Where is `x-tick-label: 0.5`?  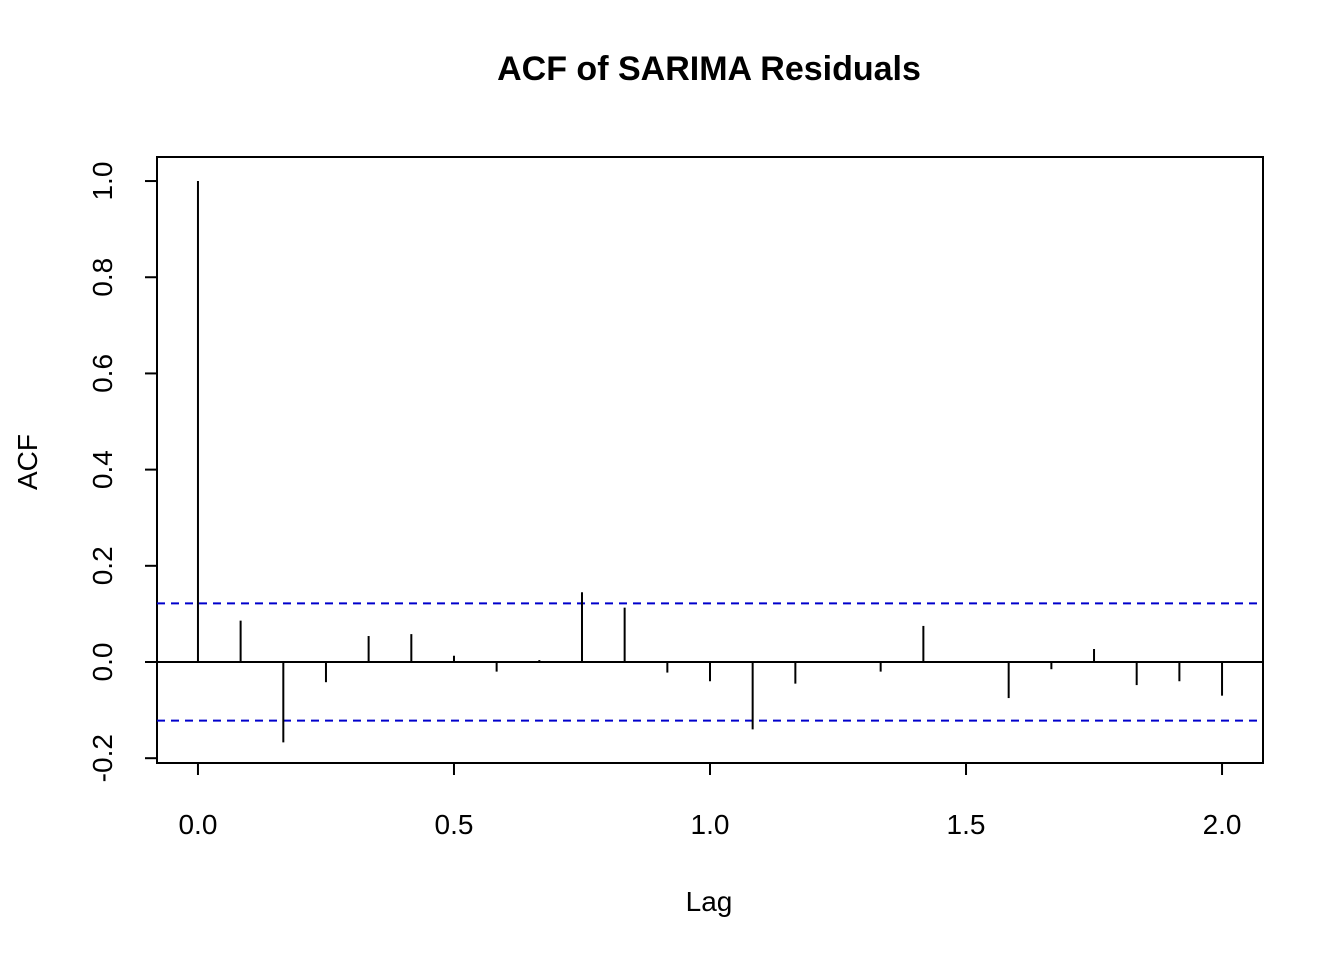
x-tick-label: 0.5 is located at coordinates (454, 824).